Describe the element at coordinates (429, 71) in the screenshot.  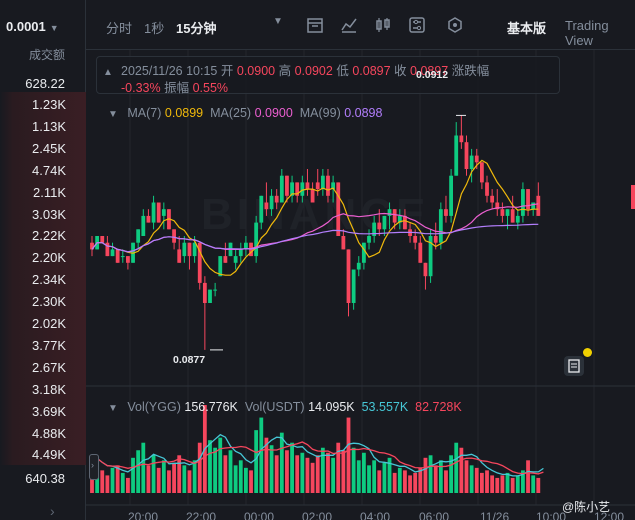
I see `ohlc-close: 0.0897` at that location.